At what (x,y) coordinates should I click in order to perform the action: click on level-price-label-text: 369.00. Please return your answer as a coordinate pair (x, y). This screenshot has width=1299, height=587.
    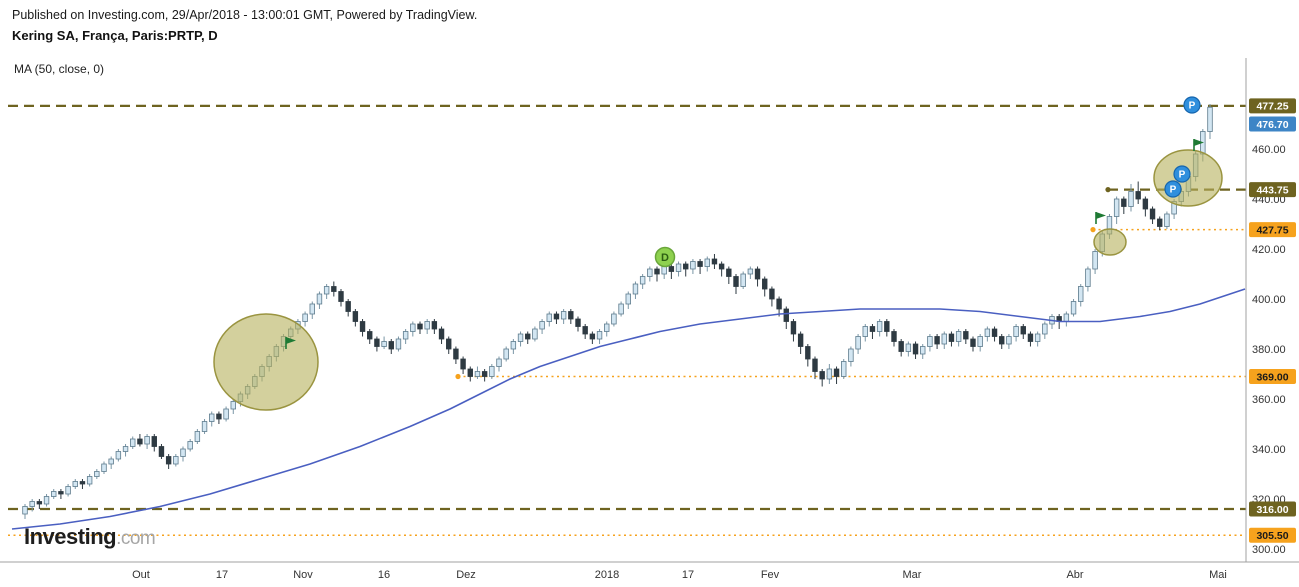
    Looking at the image, I should click on (1272, 377).